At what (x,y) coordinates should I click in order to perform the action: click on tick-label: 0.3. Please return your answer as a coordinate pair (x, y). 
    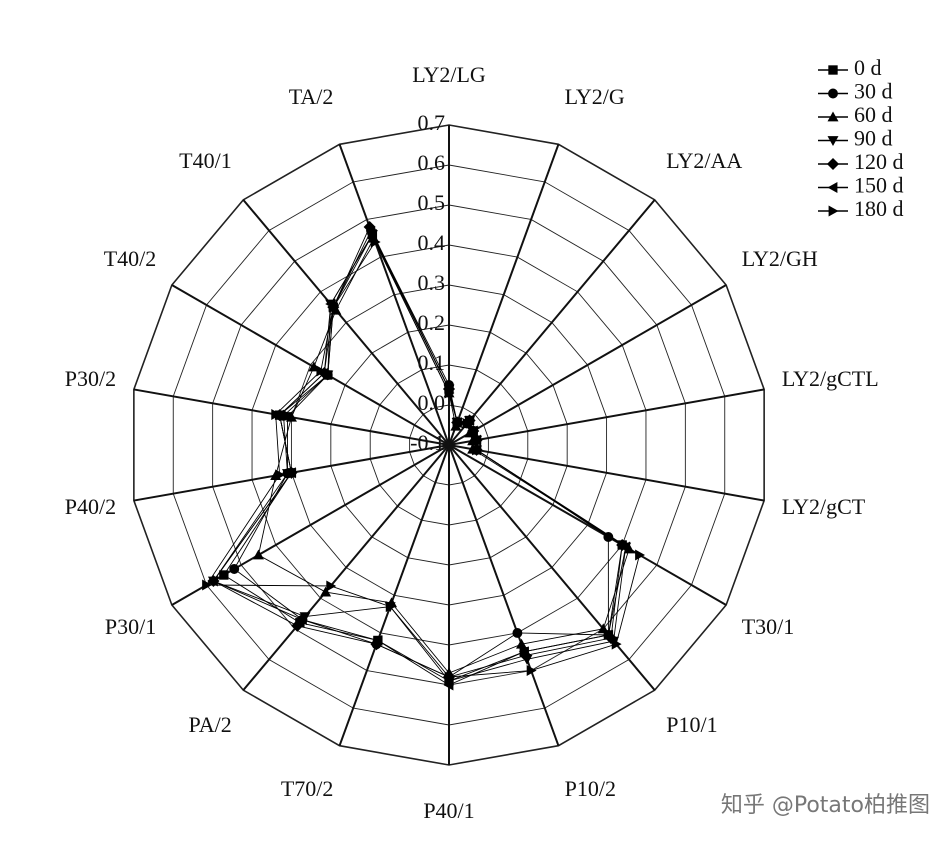
    Looking at the image, I should click on (432, 282).